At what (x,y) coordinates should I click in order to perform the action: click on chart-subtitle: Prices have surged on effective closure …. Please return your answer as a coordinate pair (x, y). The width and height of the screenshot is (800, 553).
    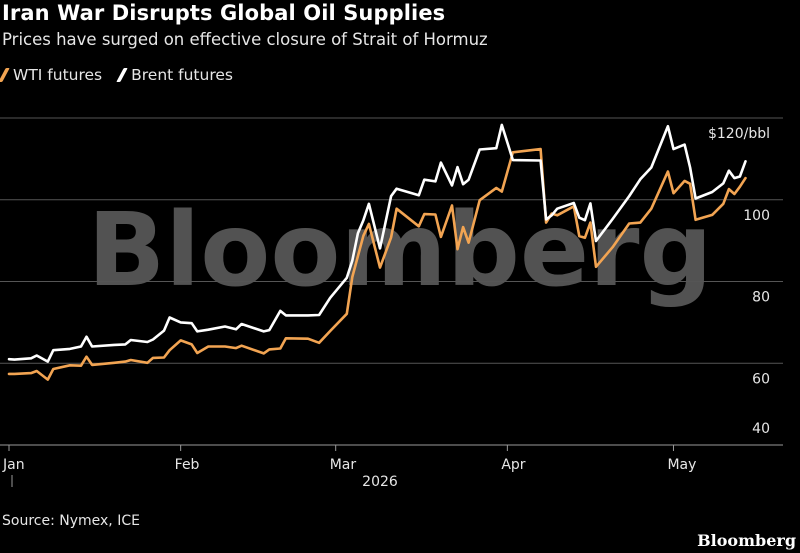
    Looking at the image, I should click on (245, 39).